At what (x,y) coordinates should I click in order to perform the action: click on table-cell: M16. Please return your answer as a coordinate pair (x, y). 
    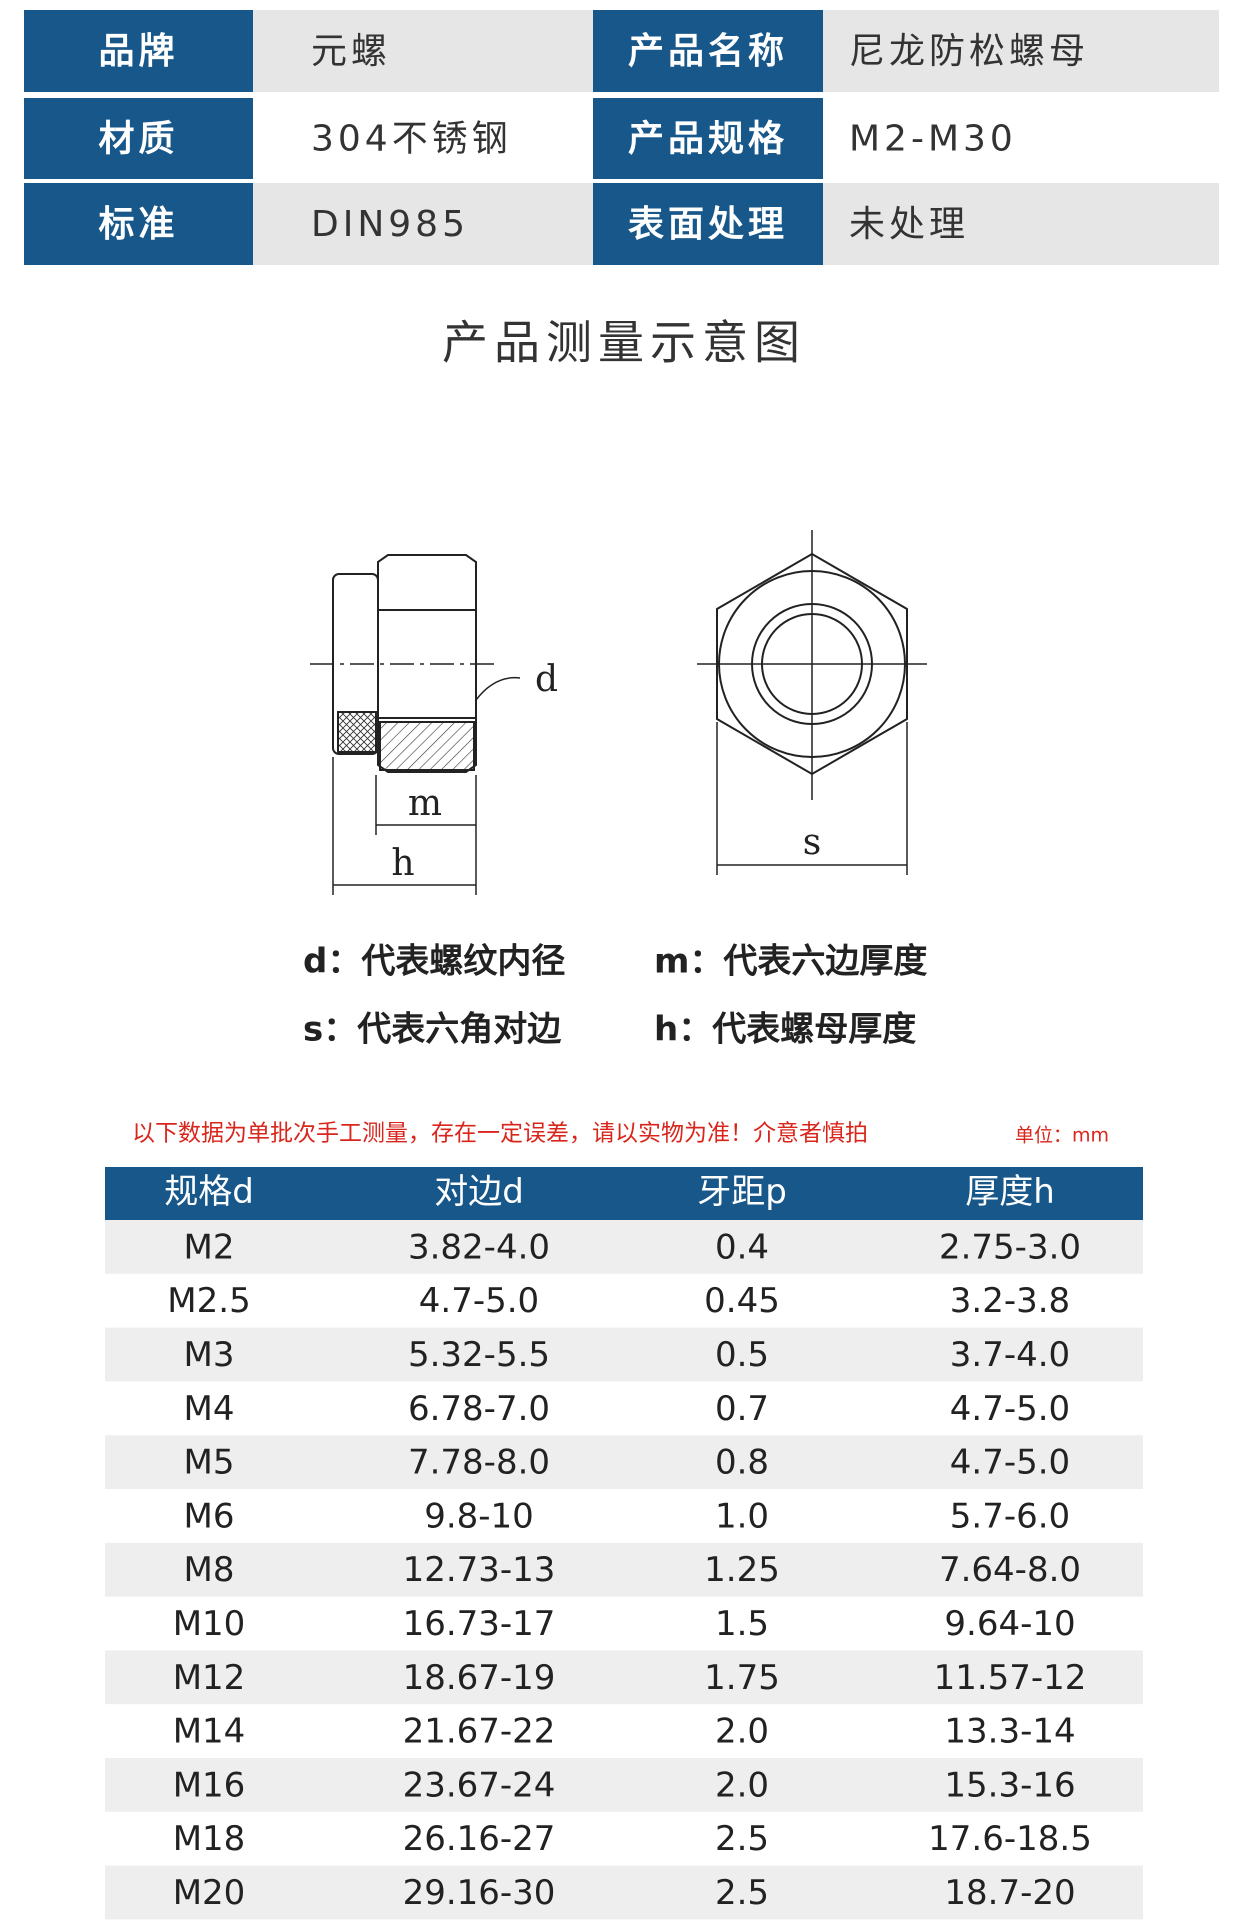
    Looking at the image, I should click on (209, 1785).